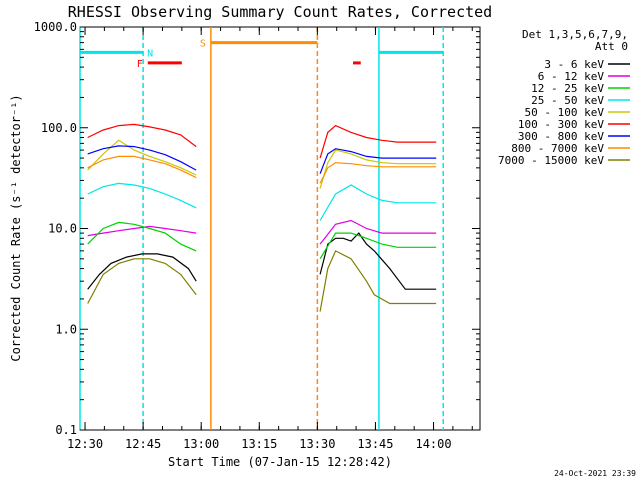  Describe the element at coordinates (16, 227) in the screenshot. I see `y-axis-label: Corrected Count Rate (s⁻¹ detector⁻¹)` at that location.